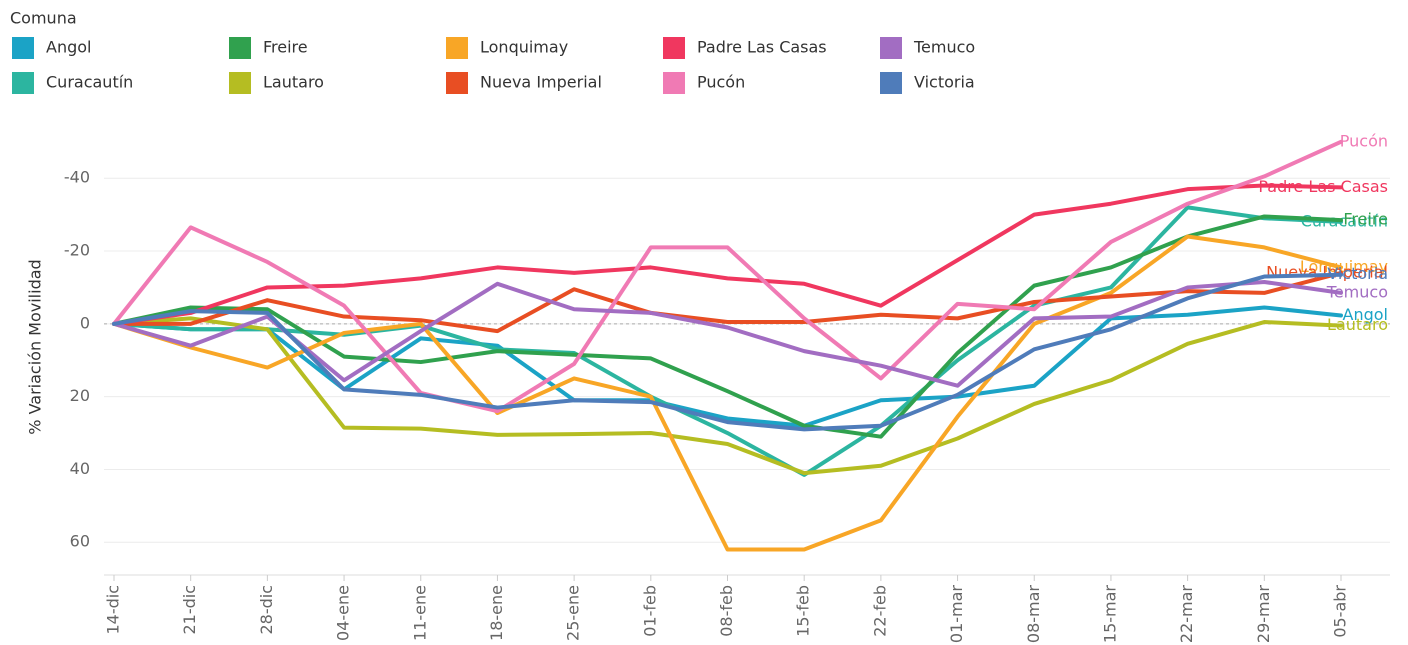 The width and height of the screenshot is (1408, 645). Describe the element at coordinates (89, 82) in the screenshot. I see `legend-label: Curacautín` at that location.